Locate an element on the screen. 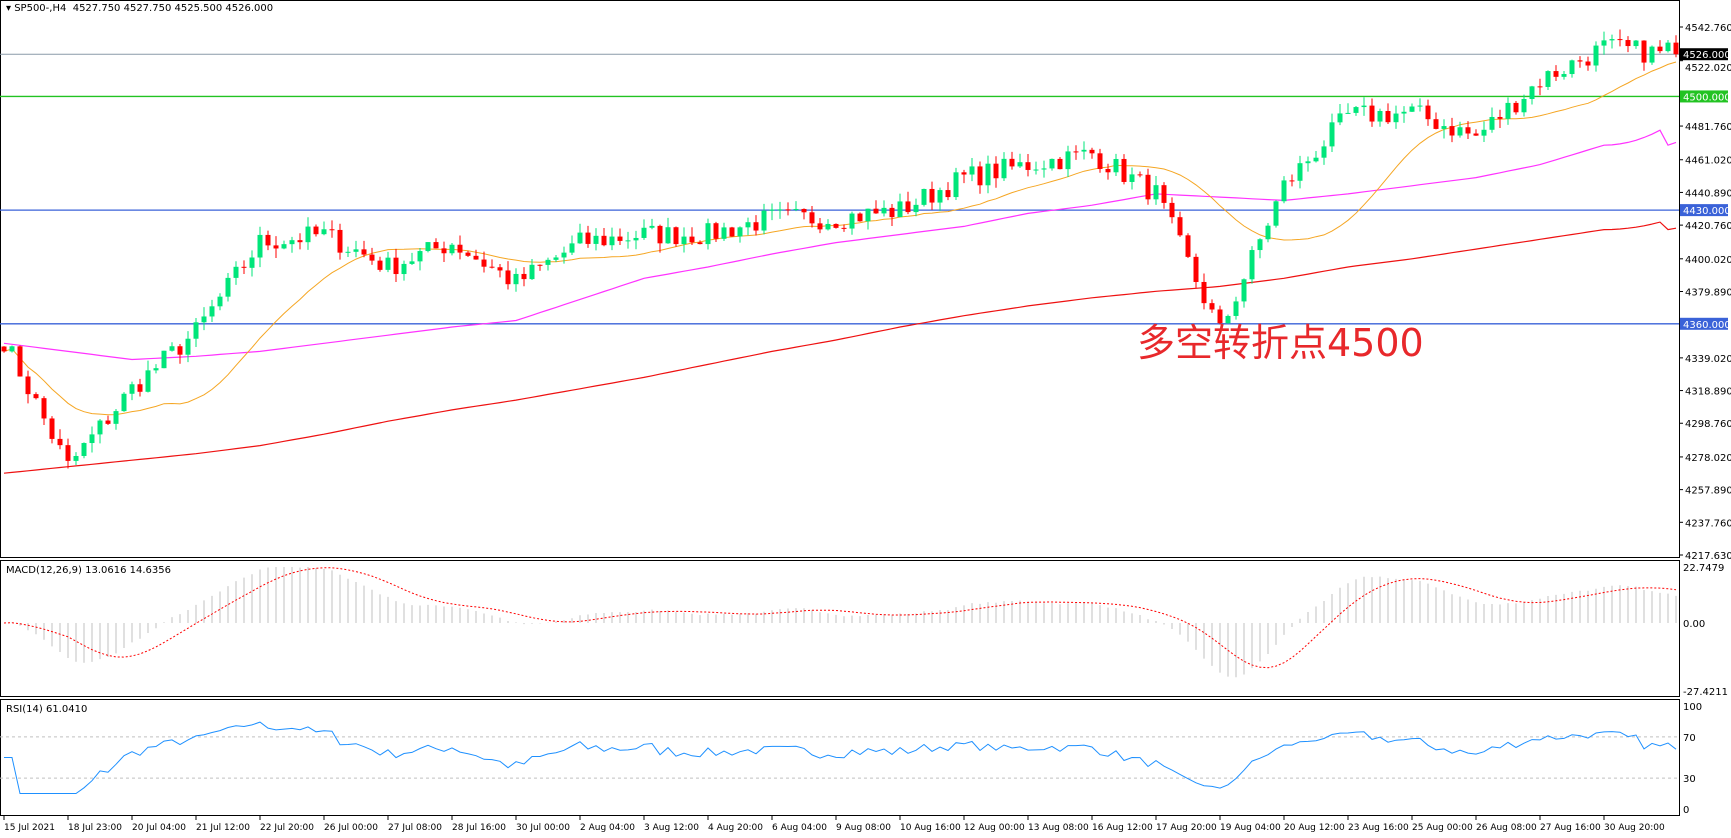 The image size is (1731, 838). y-tick-label: 4318.890 is located at coordinates (1708, 392).